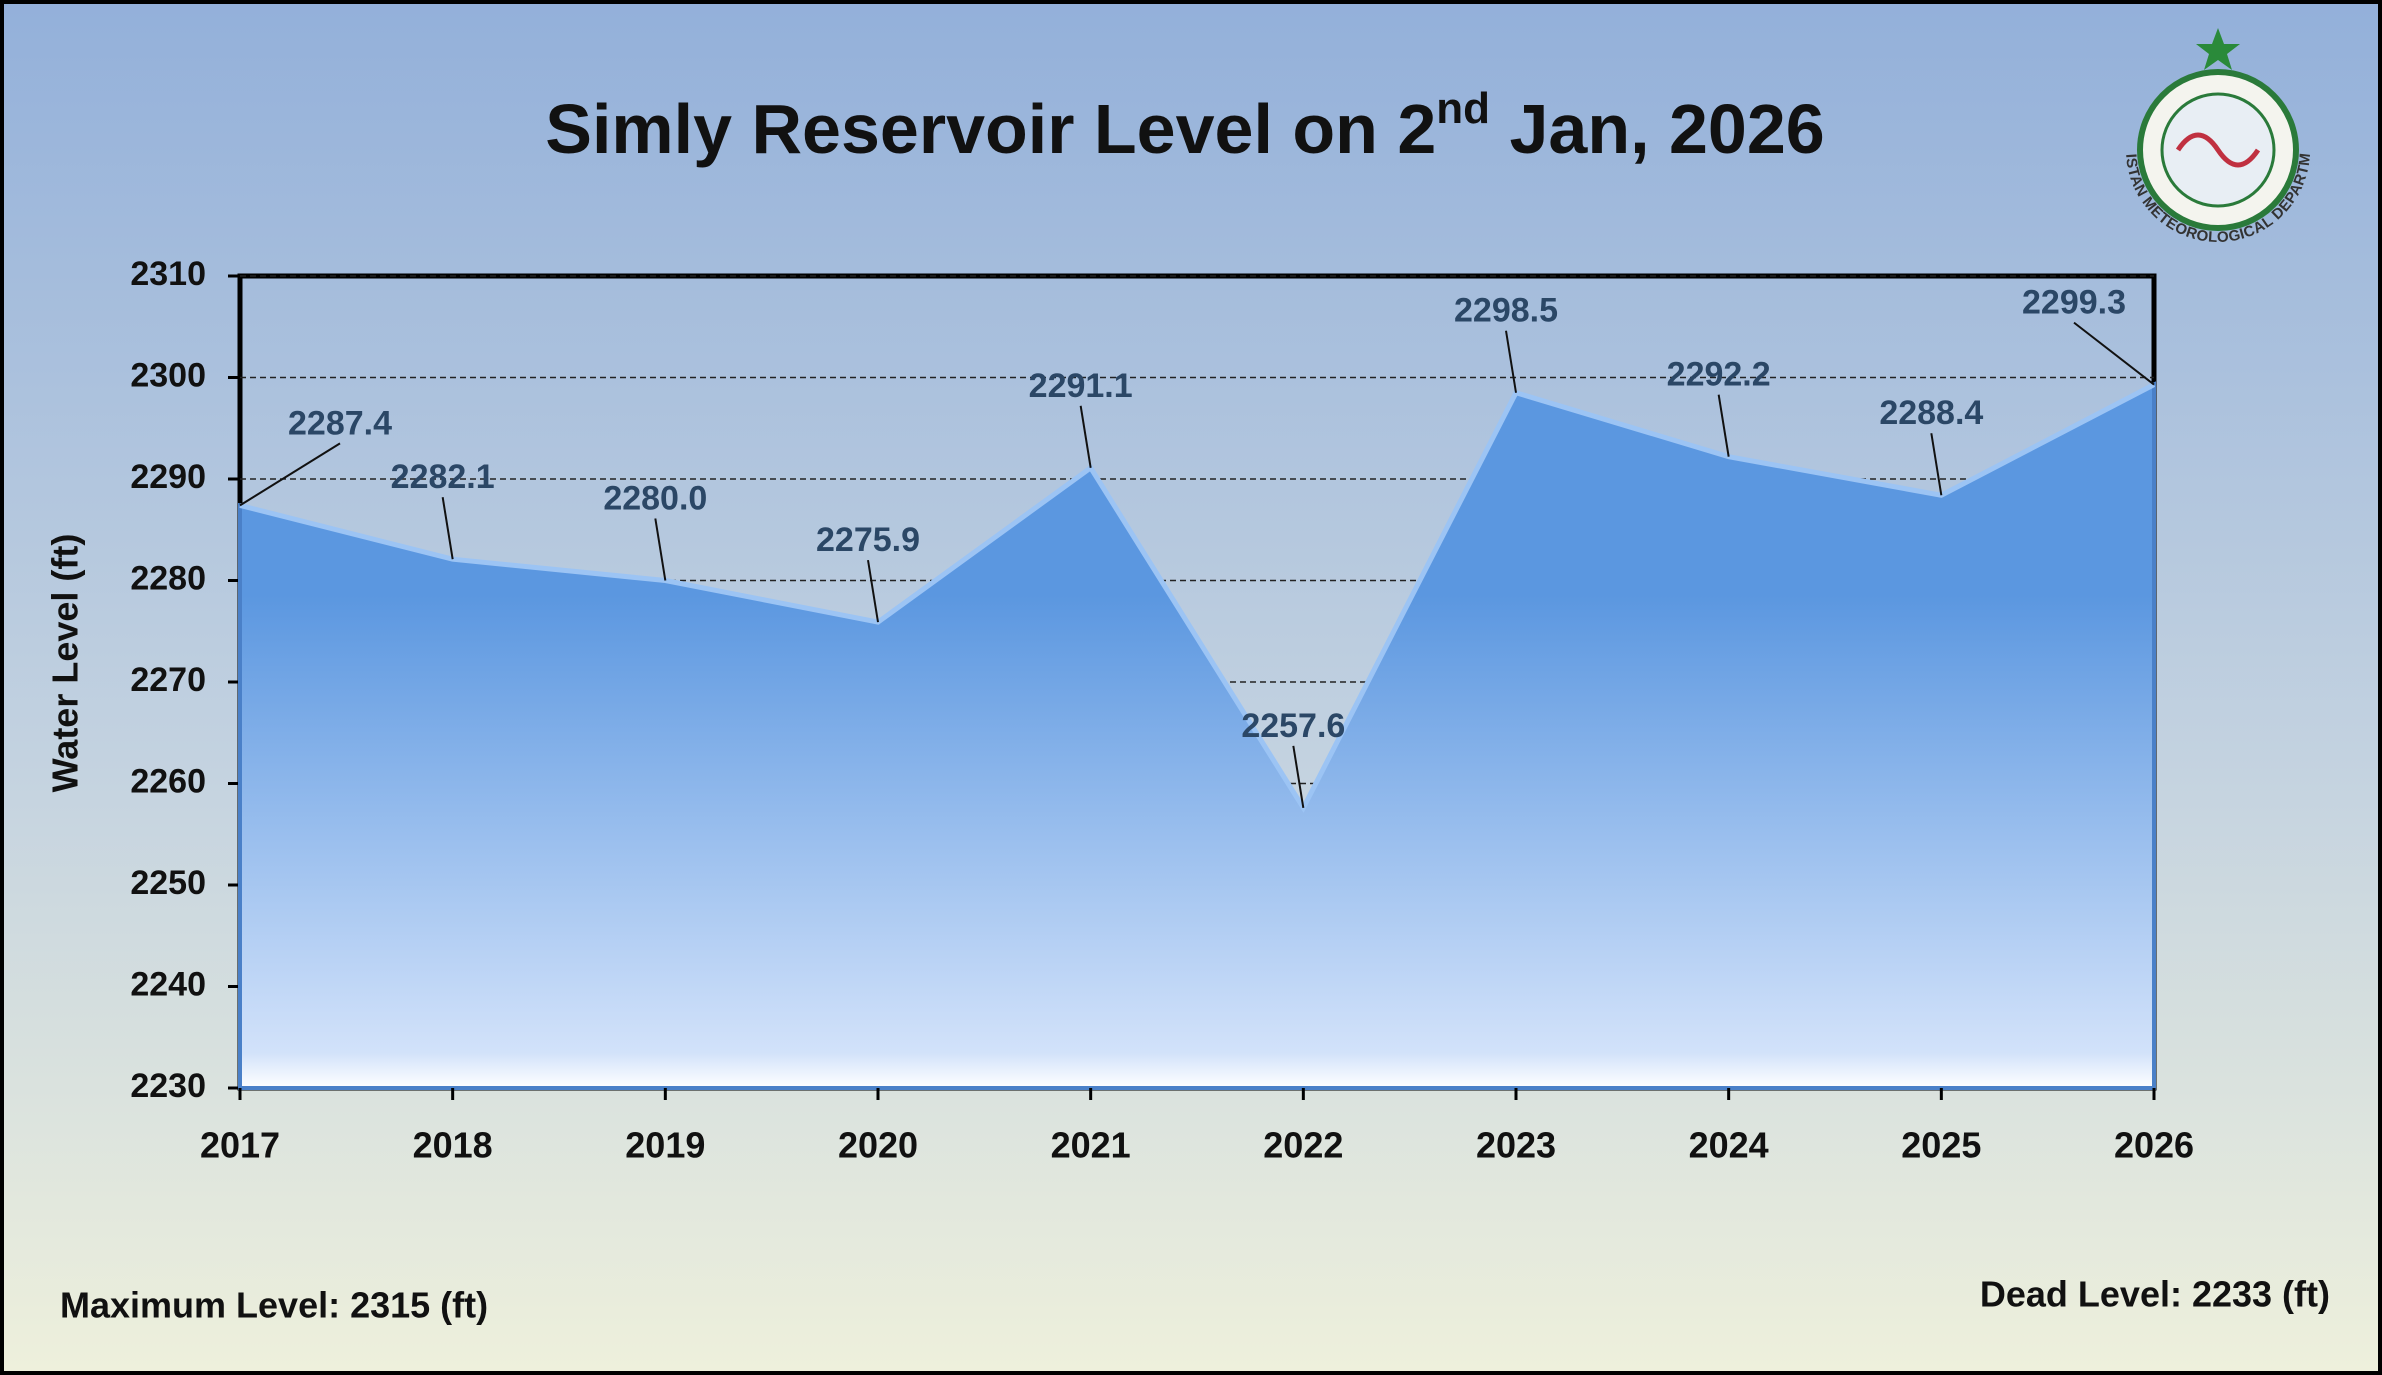  I want to click on x-tick-label: 2021, so click(1091, 1145).